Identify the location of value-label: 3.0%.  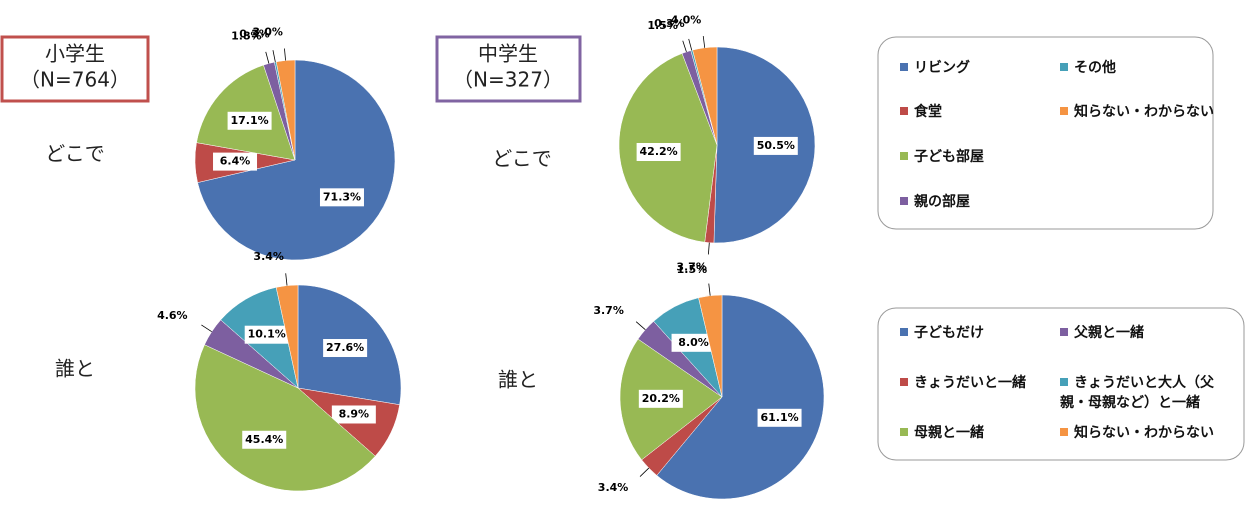
(267, 32).